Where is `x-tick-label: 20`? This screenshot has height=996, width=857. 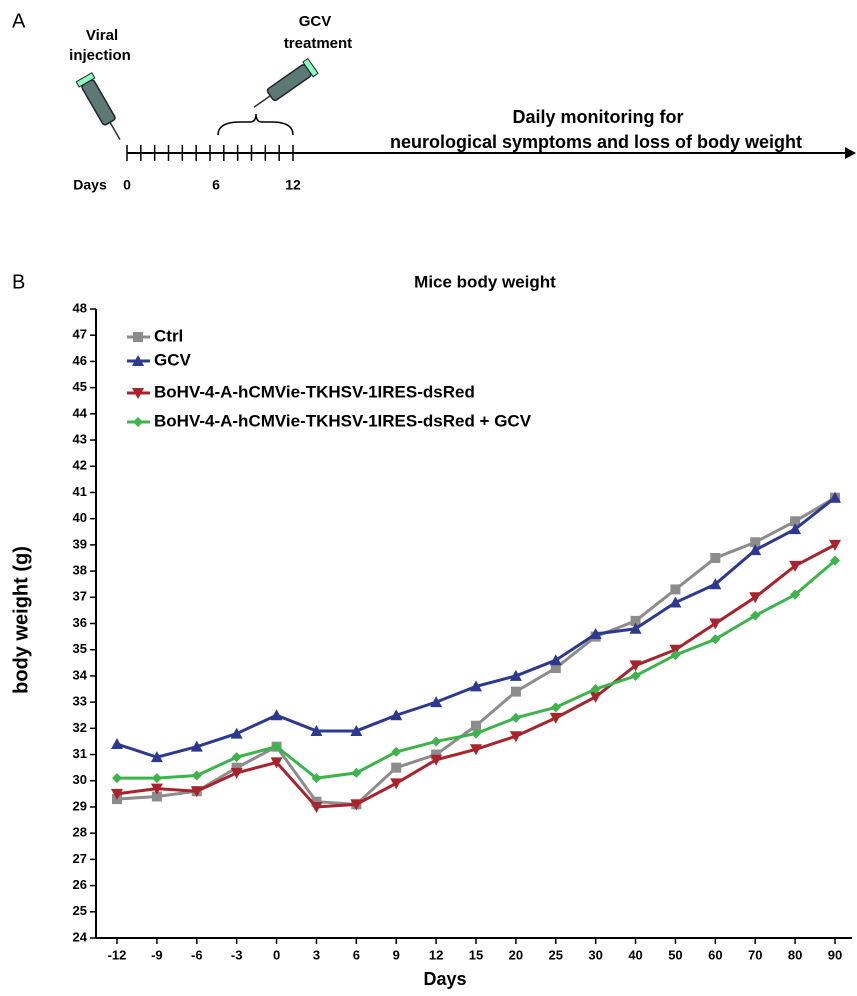 x-tick-label: 20 is located at coordinates (516, 954).